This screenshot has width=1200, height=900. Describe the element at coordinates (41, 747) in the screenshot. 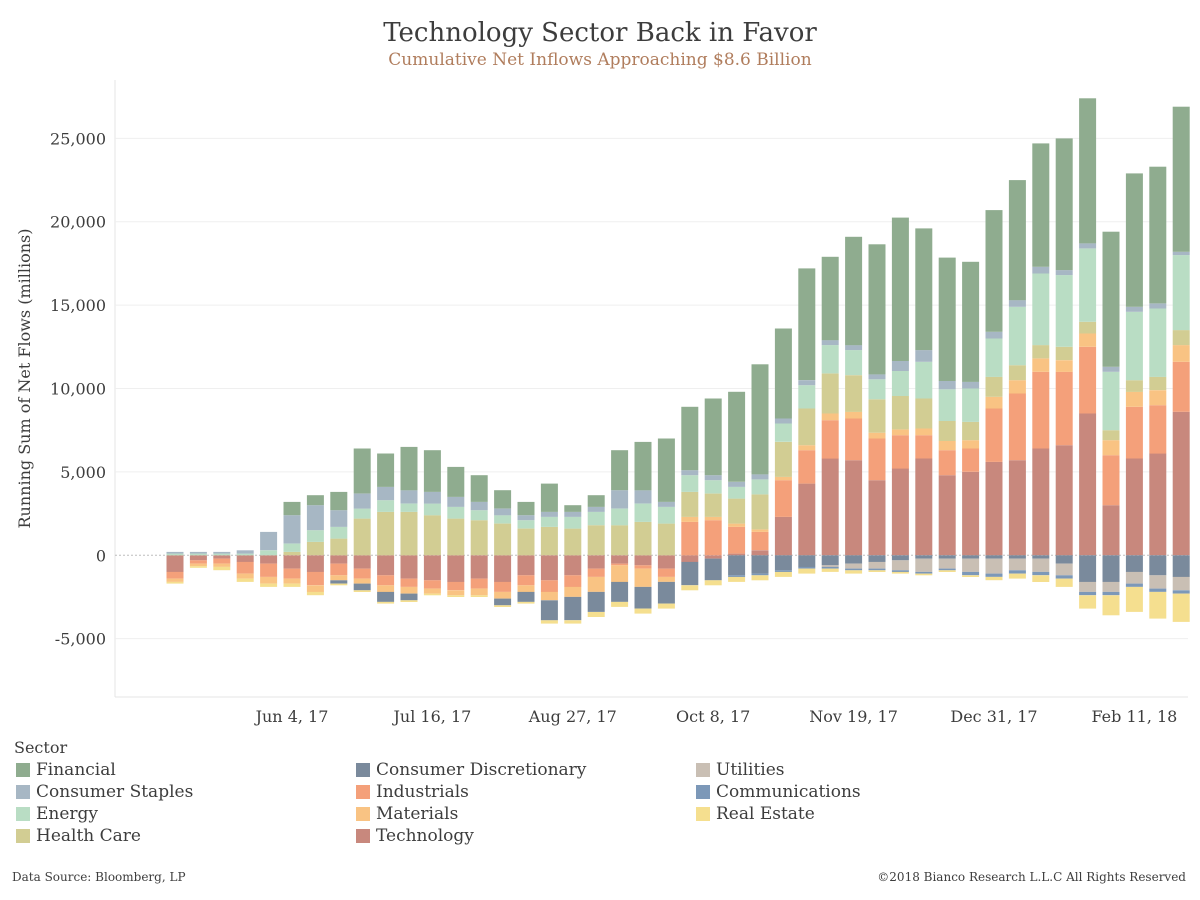

I see `legend-title: Sector` at that location.